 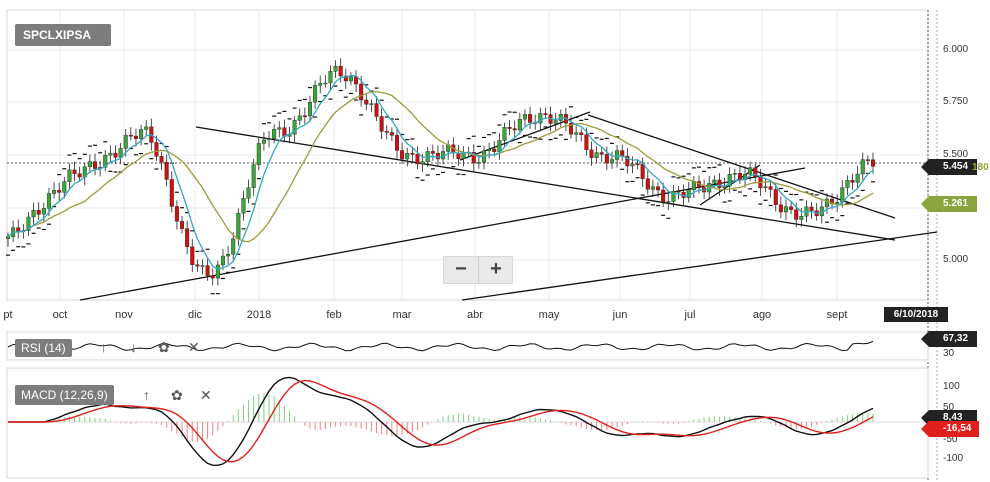 What do you see at coordinates (195, 315) in the screenshot?
I see `month-label: dic` at bounding box center [195, 315].